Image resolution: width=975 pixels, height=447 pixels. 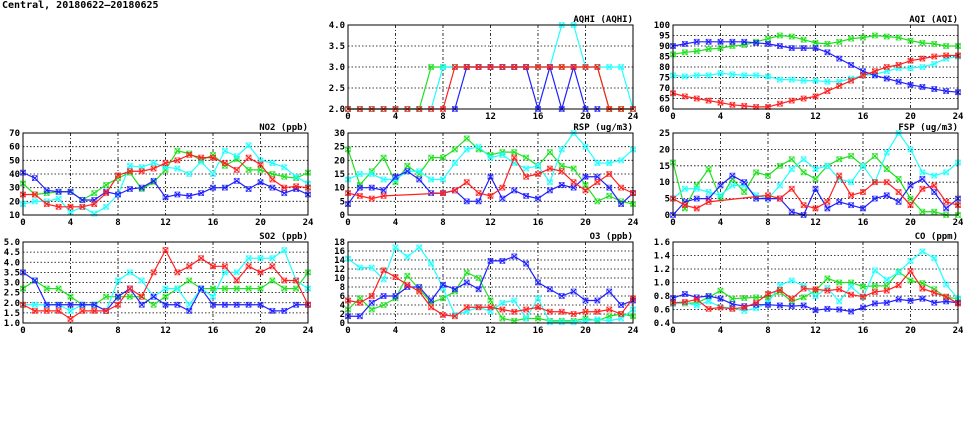 I want to click on y-tick-label: 20, so click(x=14, y=202).